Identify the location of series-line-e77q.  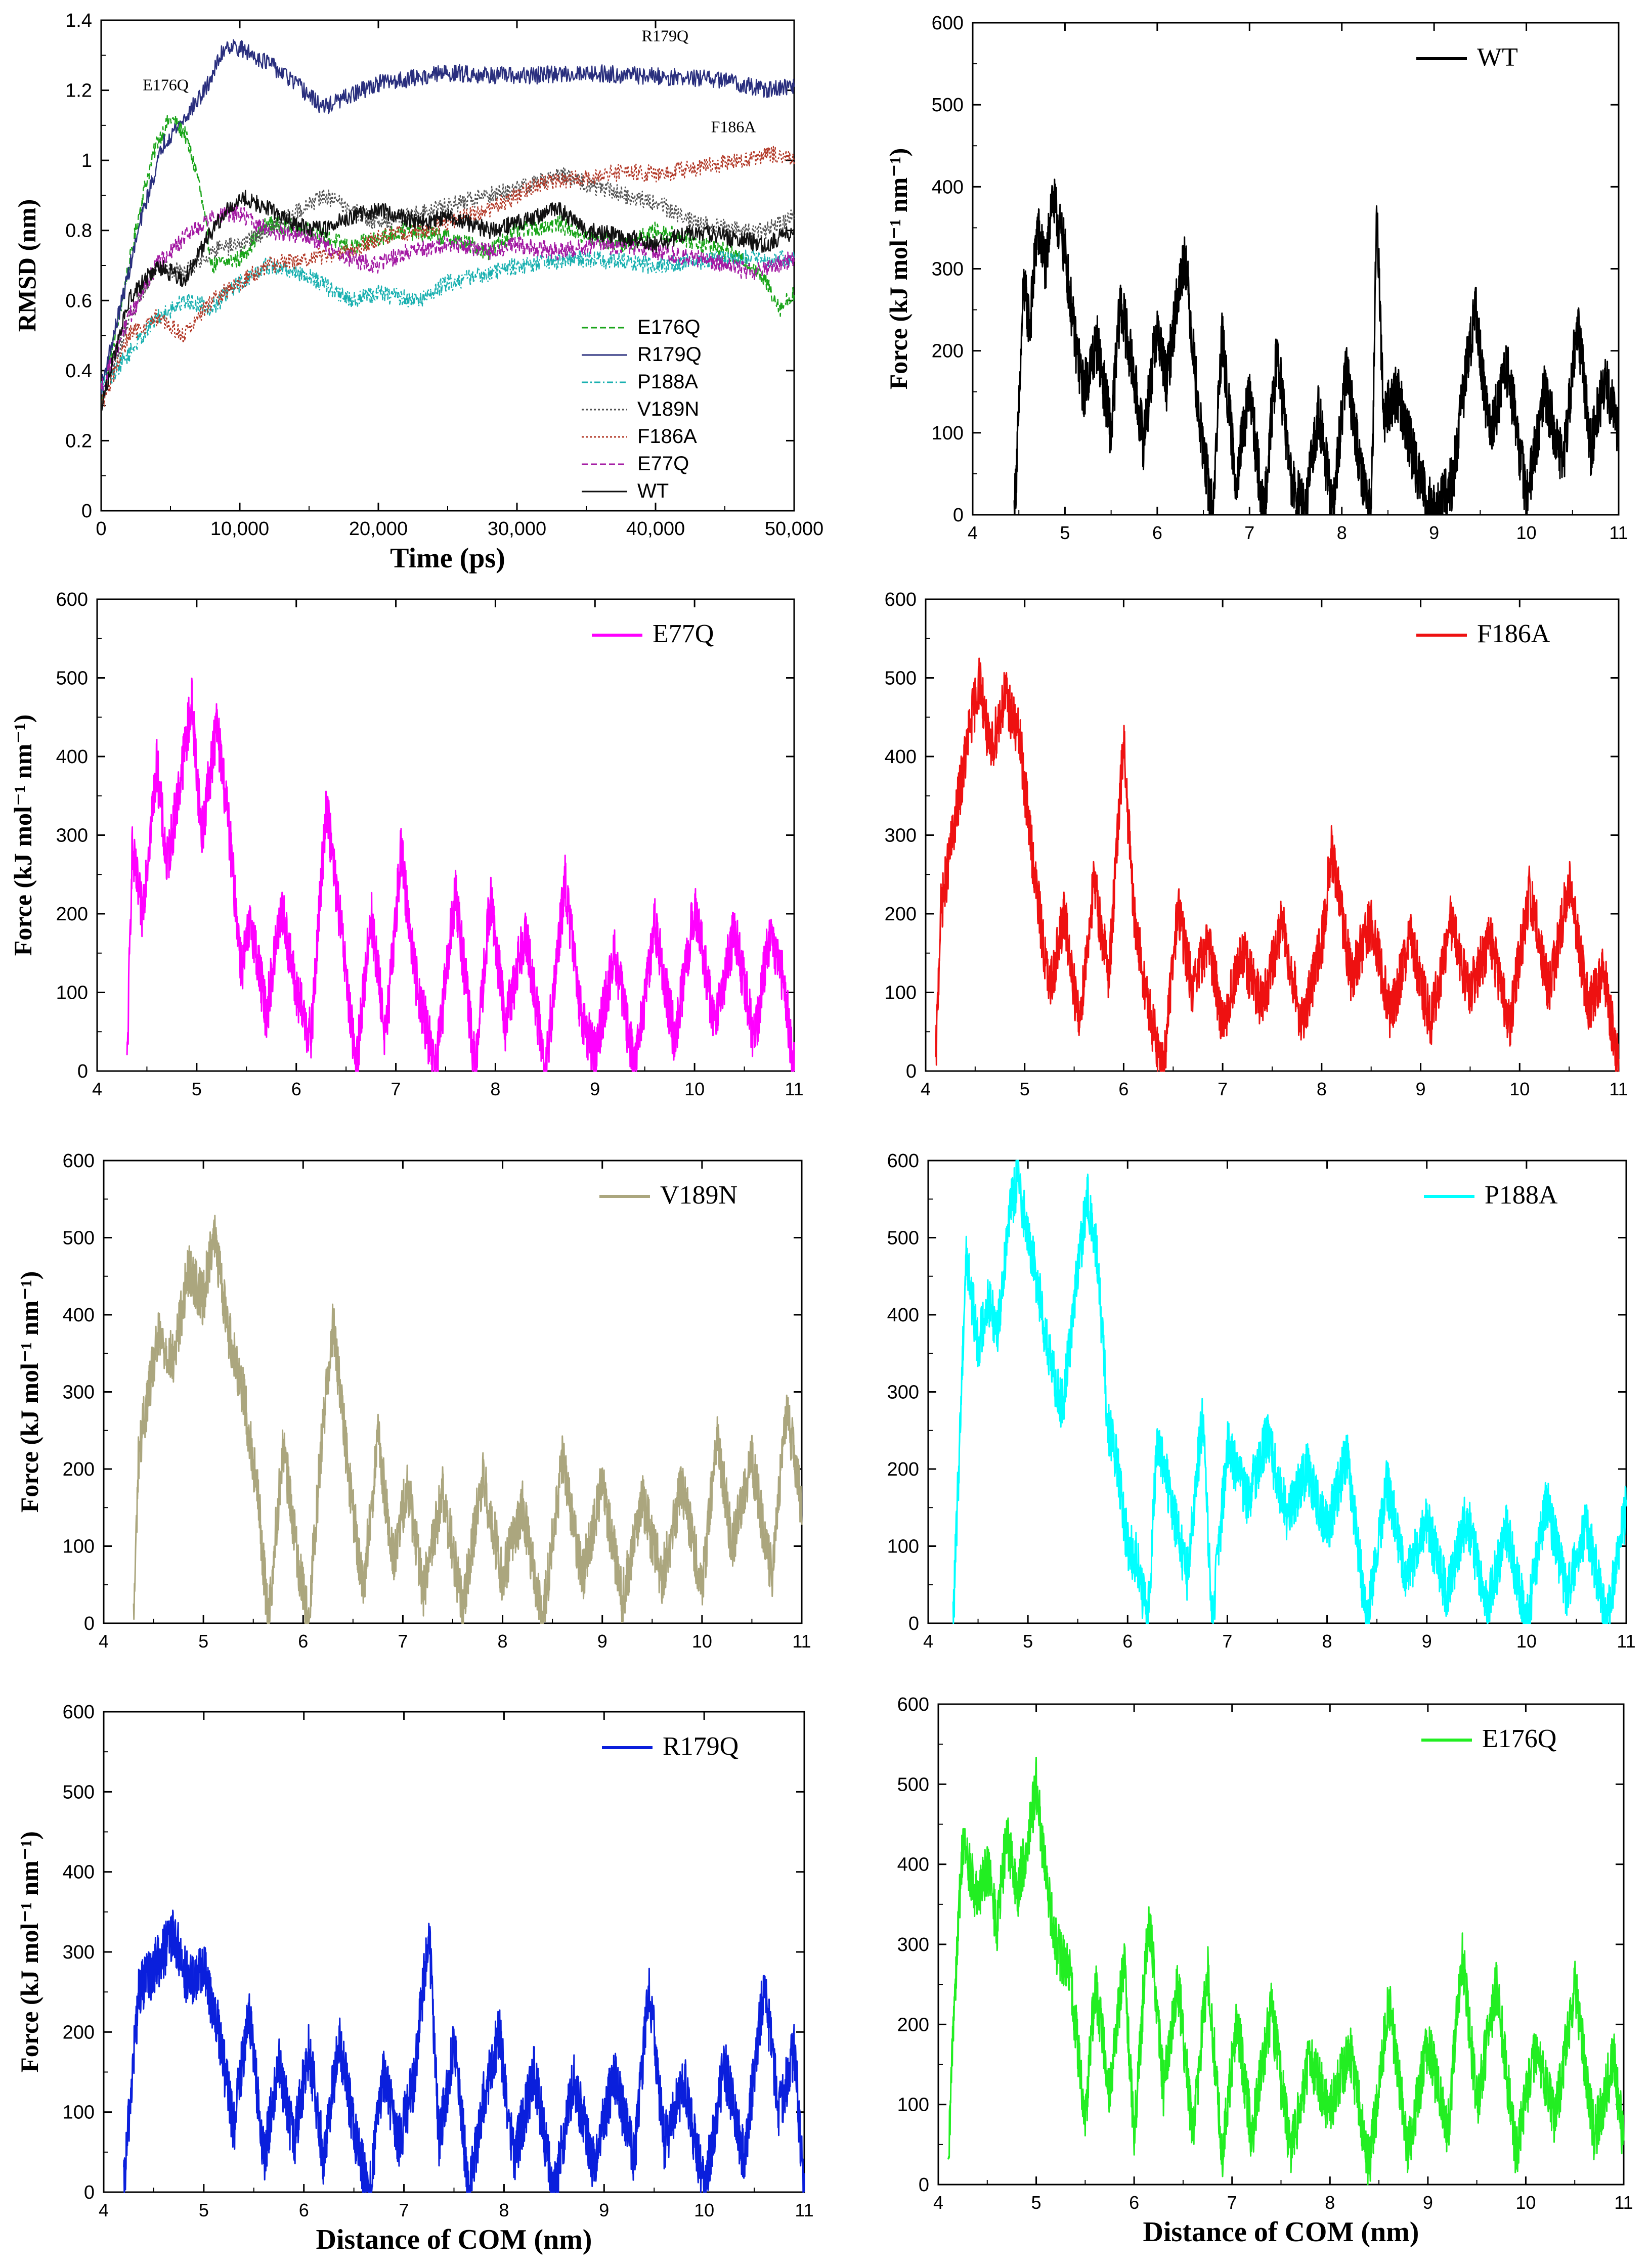
(460, 874).